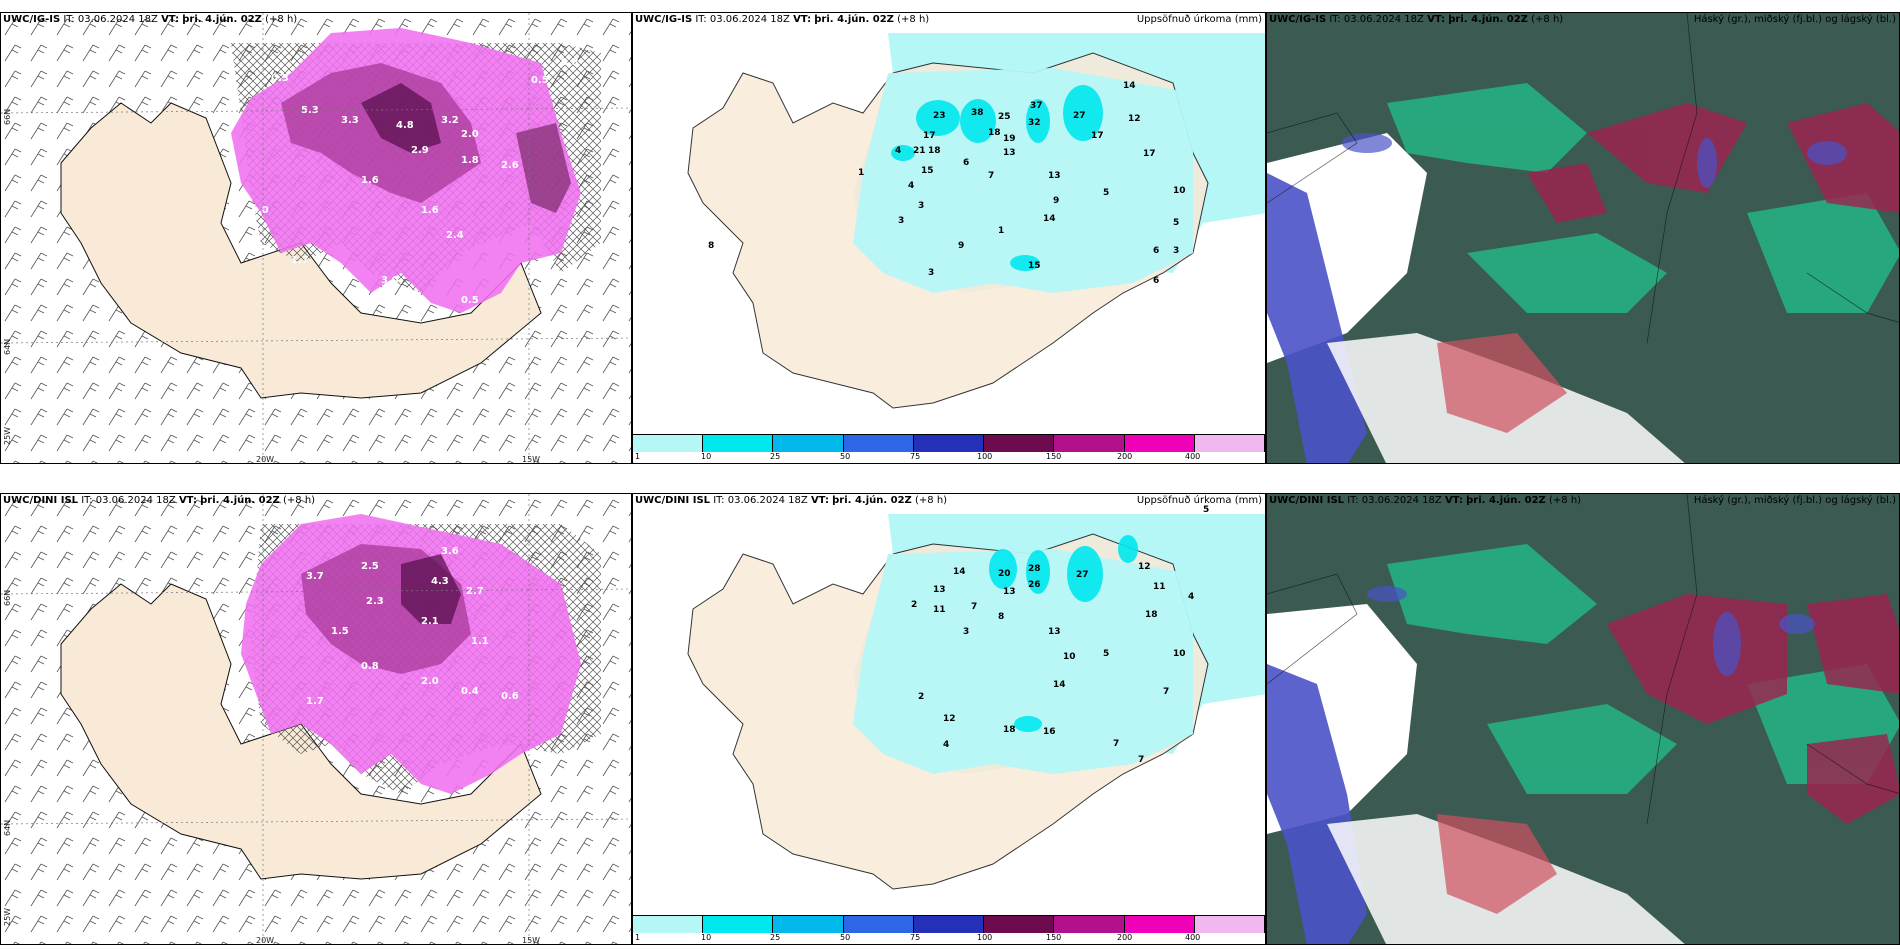 The height and width of the screenshot is (950, 1900). Describe the element at coordinates (706, 456) in the screenshot. I see `legend-tick: 10` at that location.